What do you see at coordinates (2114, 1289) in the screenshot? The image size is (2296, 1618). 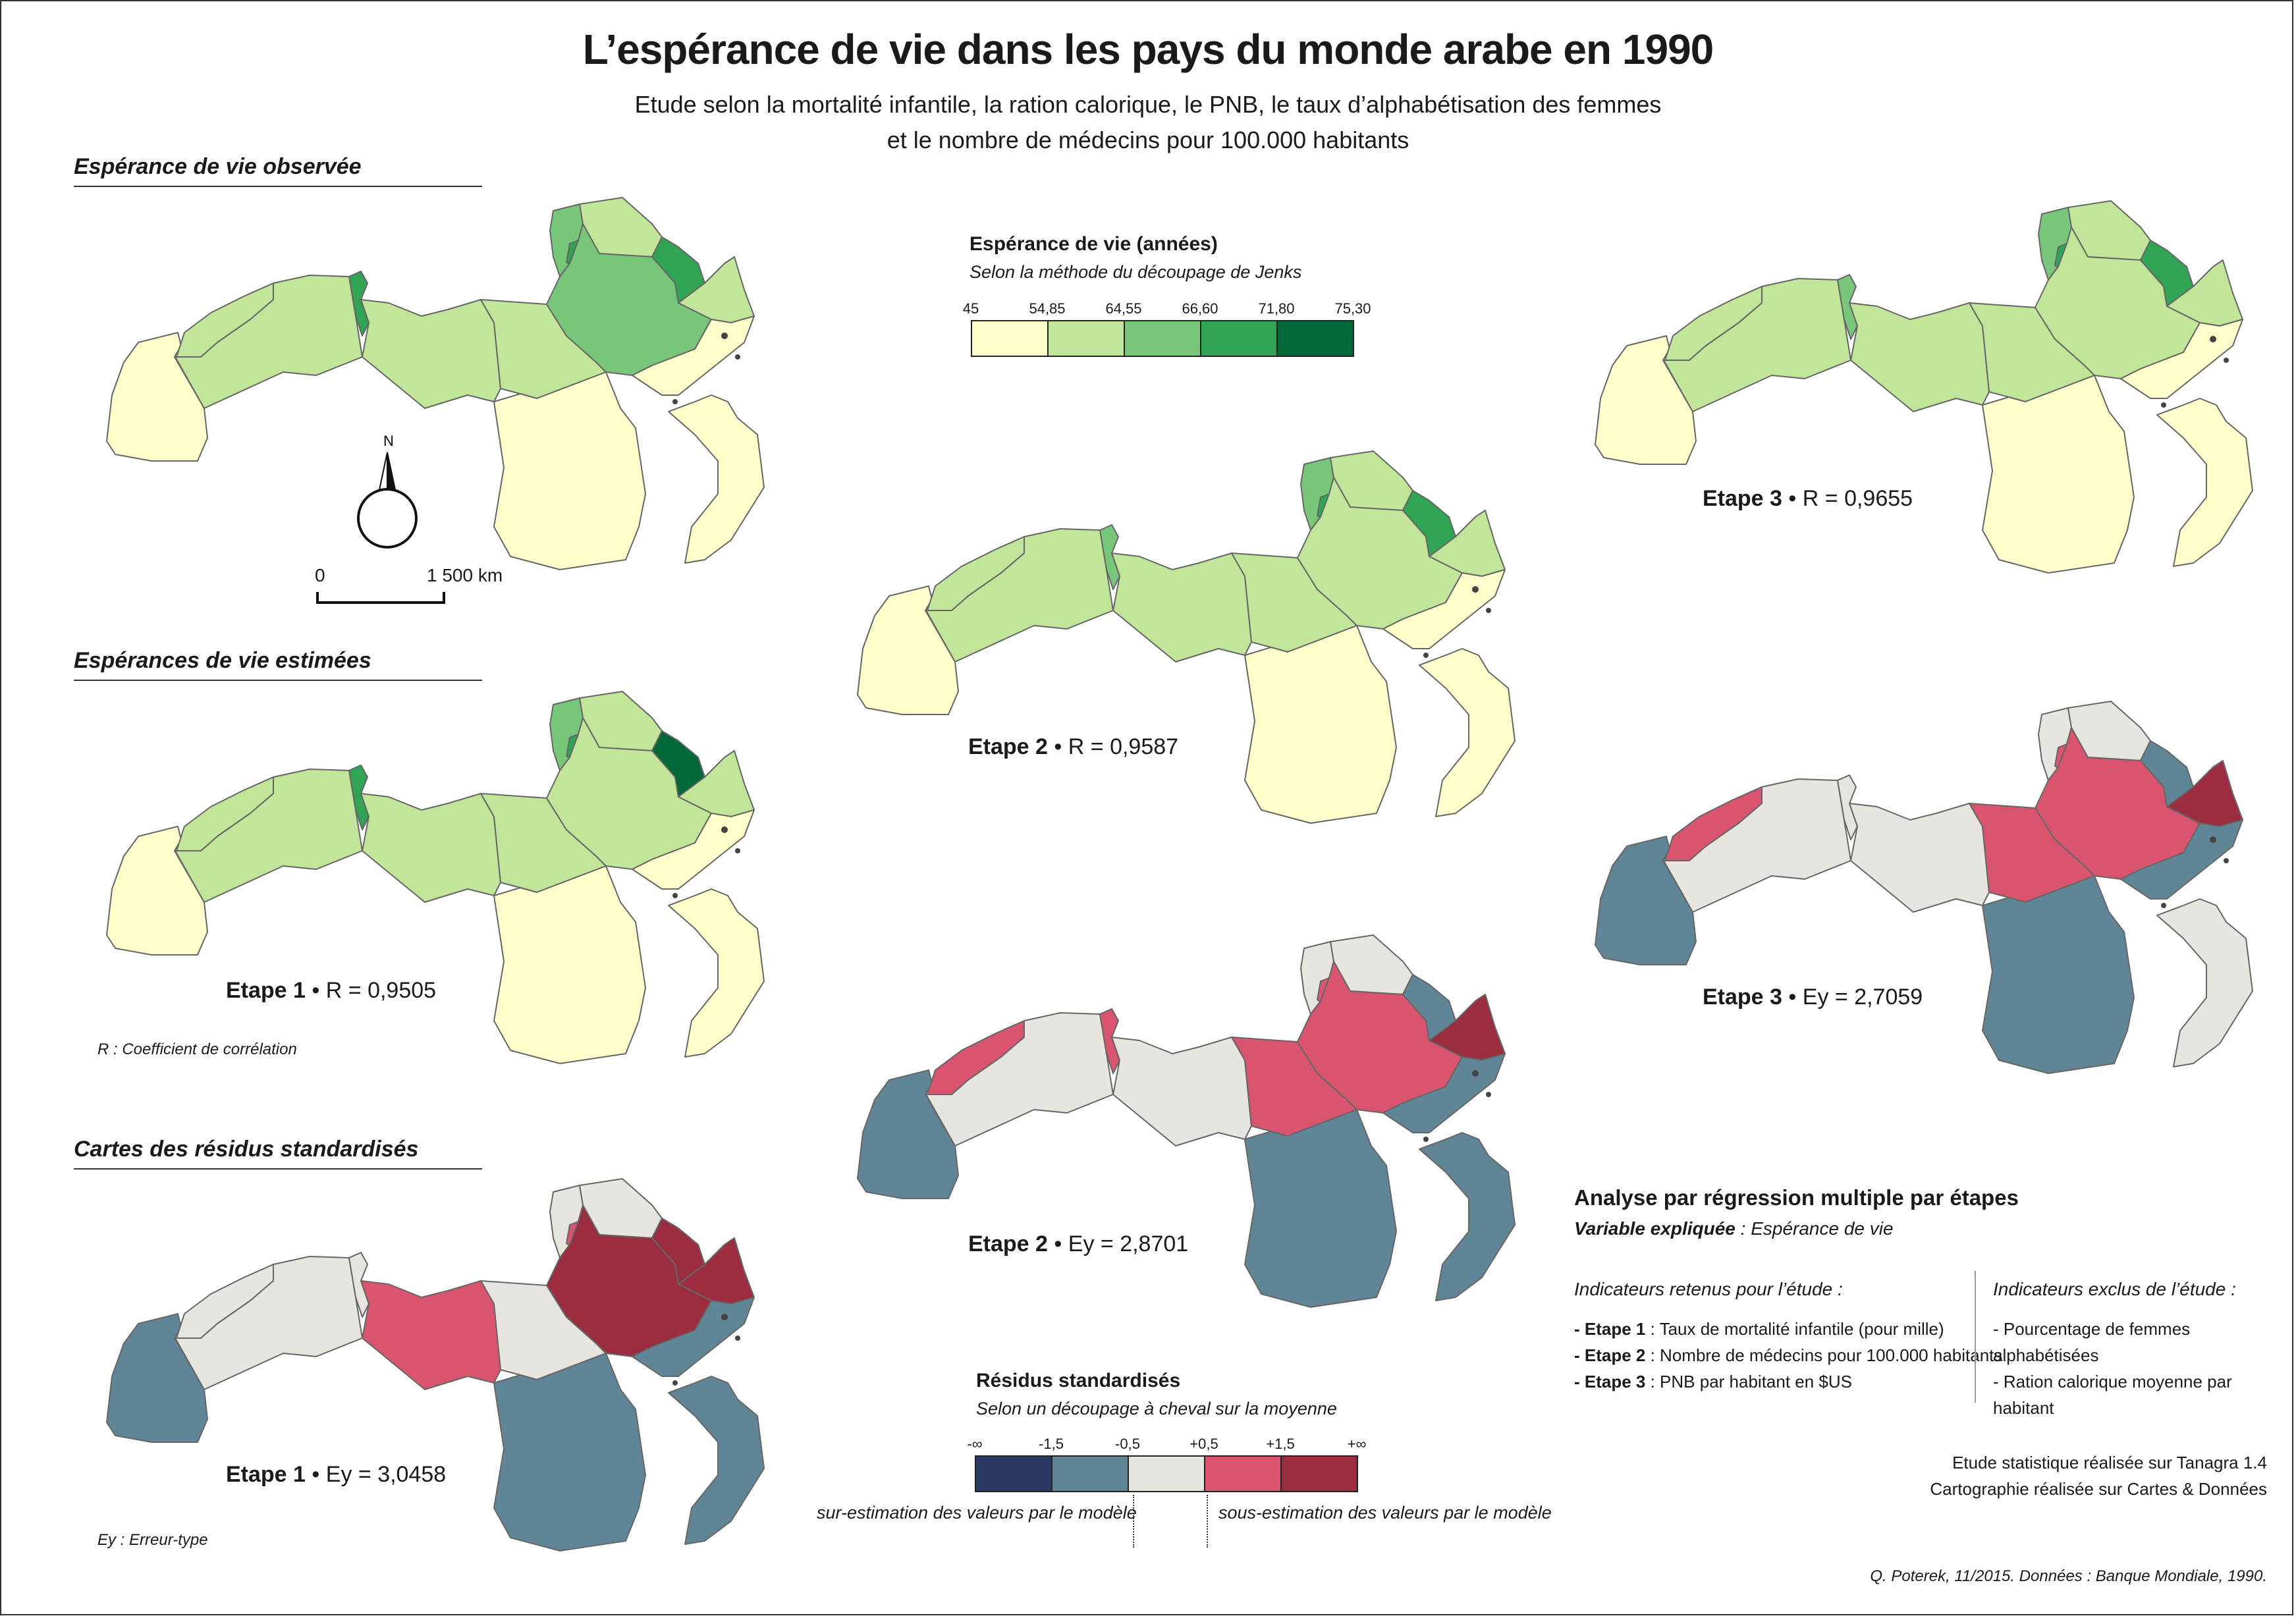 I see `excluded-title: Indicateurs exclus de l’étude :` at bounding box center [2114, 1289].